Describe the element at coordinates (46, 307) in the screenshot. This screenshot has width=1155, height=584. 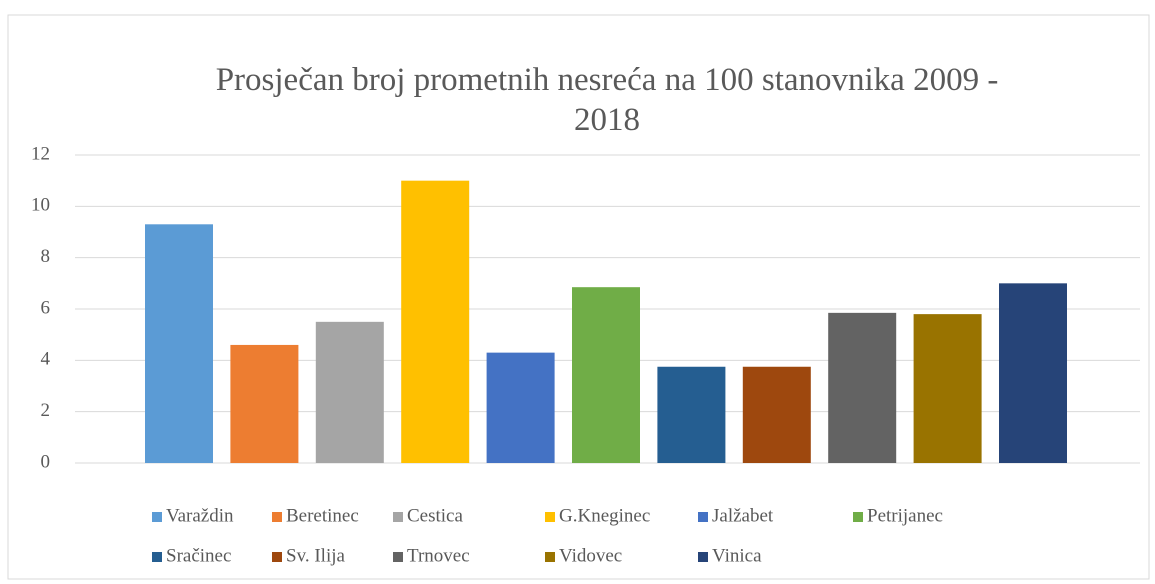
I see `y-tick-label: 6` at that location.